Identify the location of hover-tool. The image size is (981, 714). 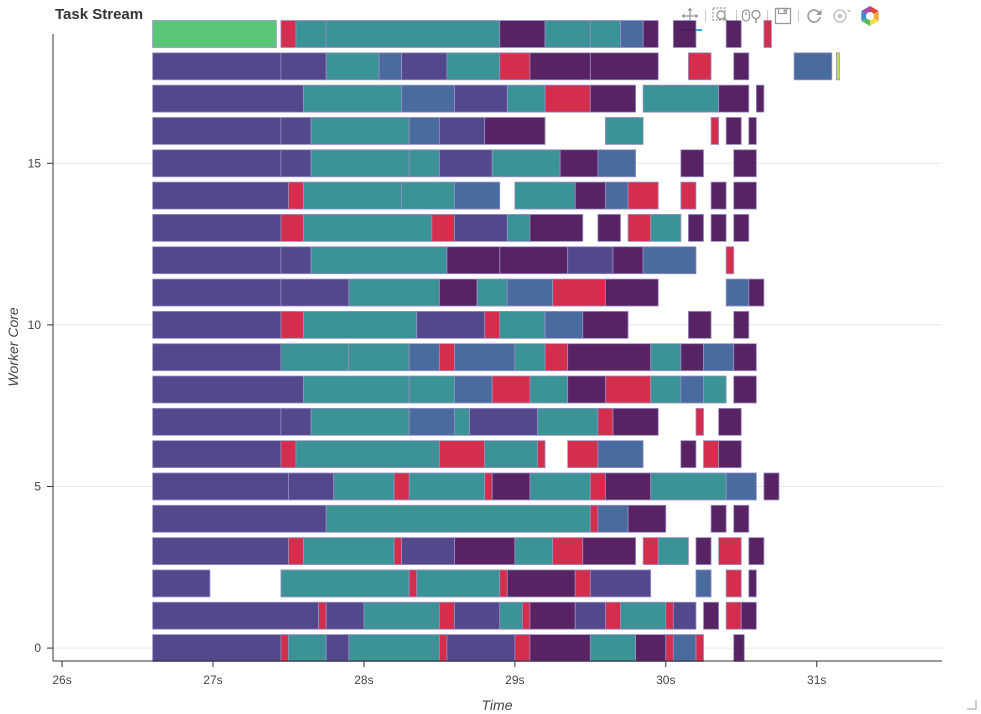
(842, 16).